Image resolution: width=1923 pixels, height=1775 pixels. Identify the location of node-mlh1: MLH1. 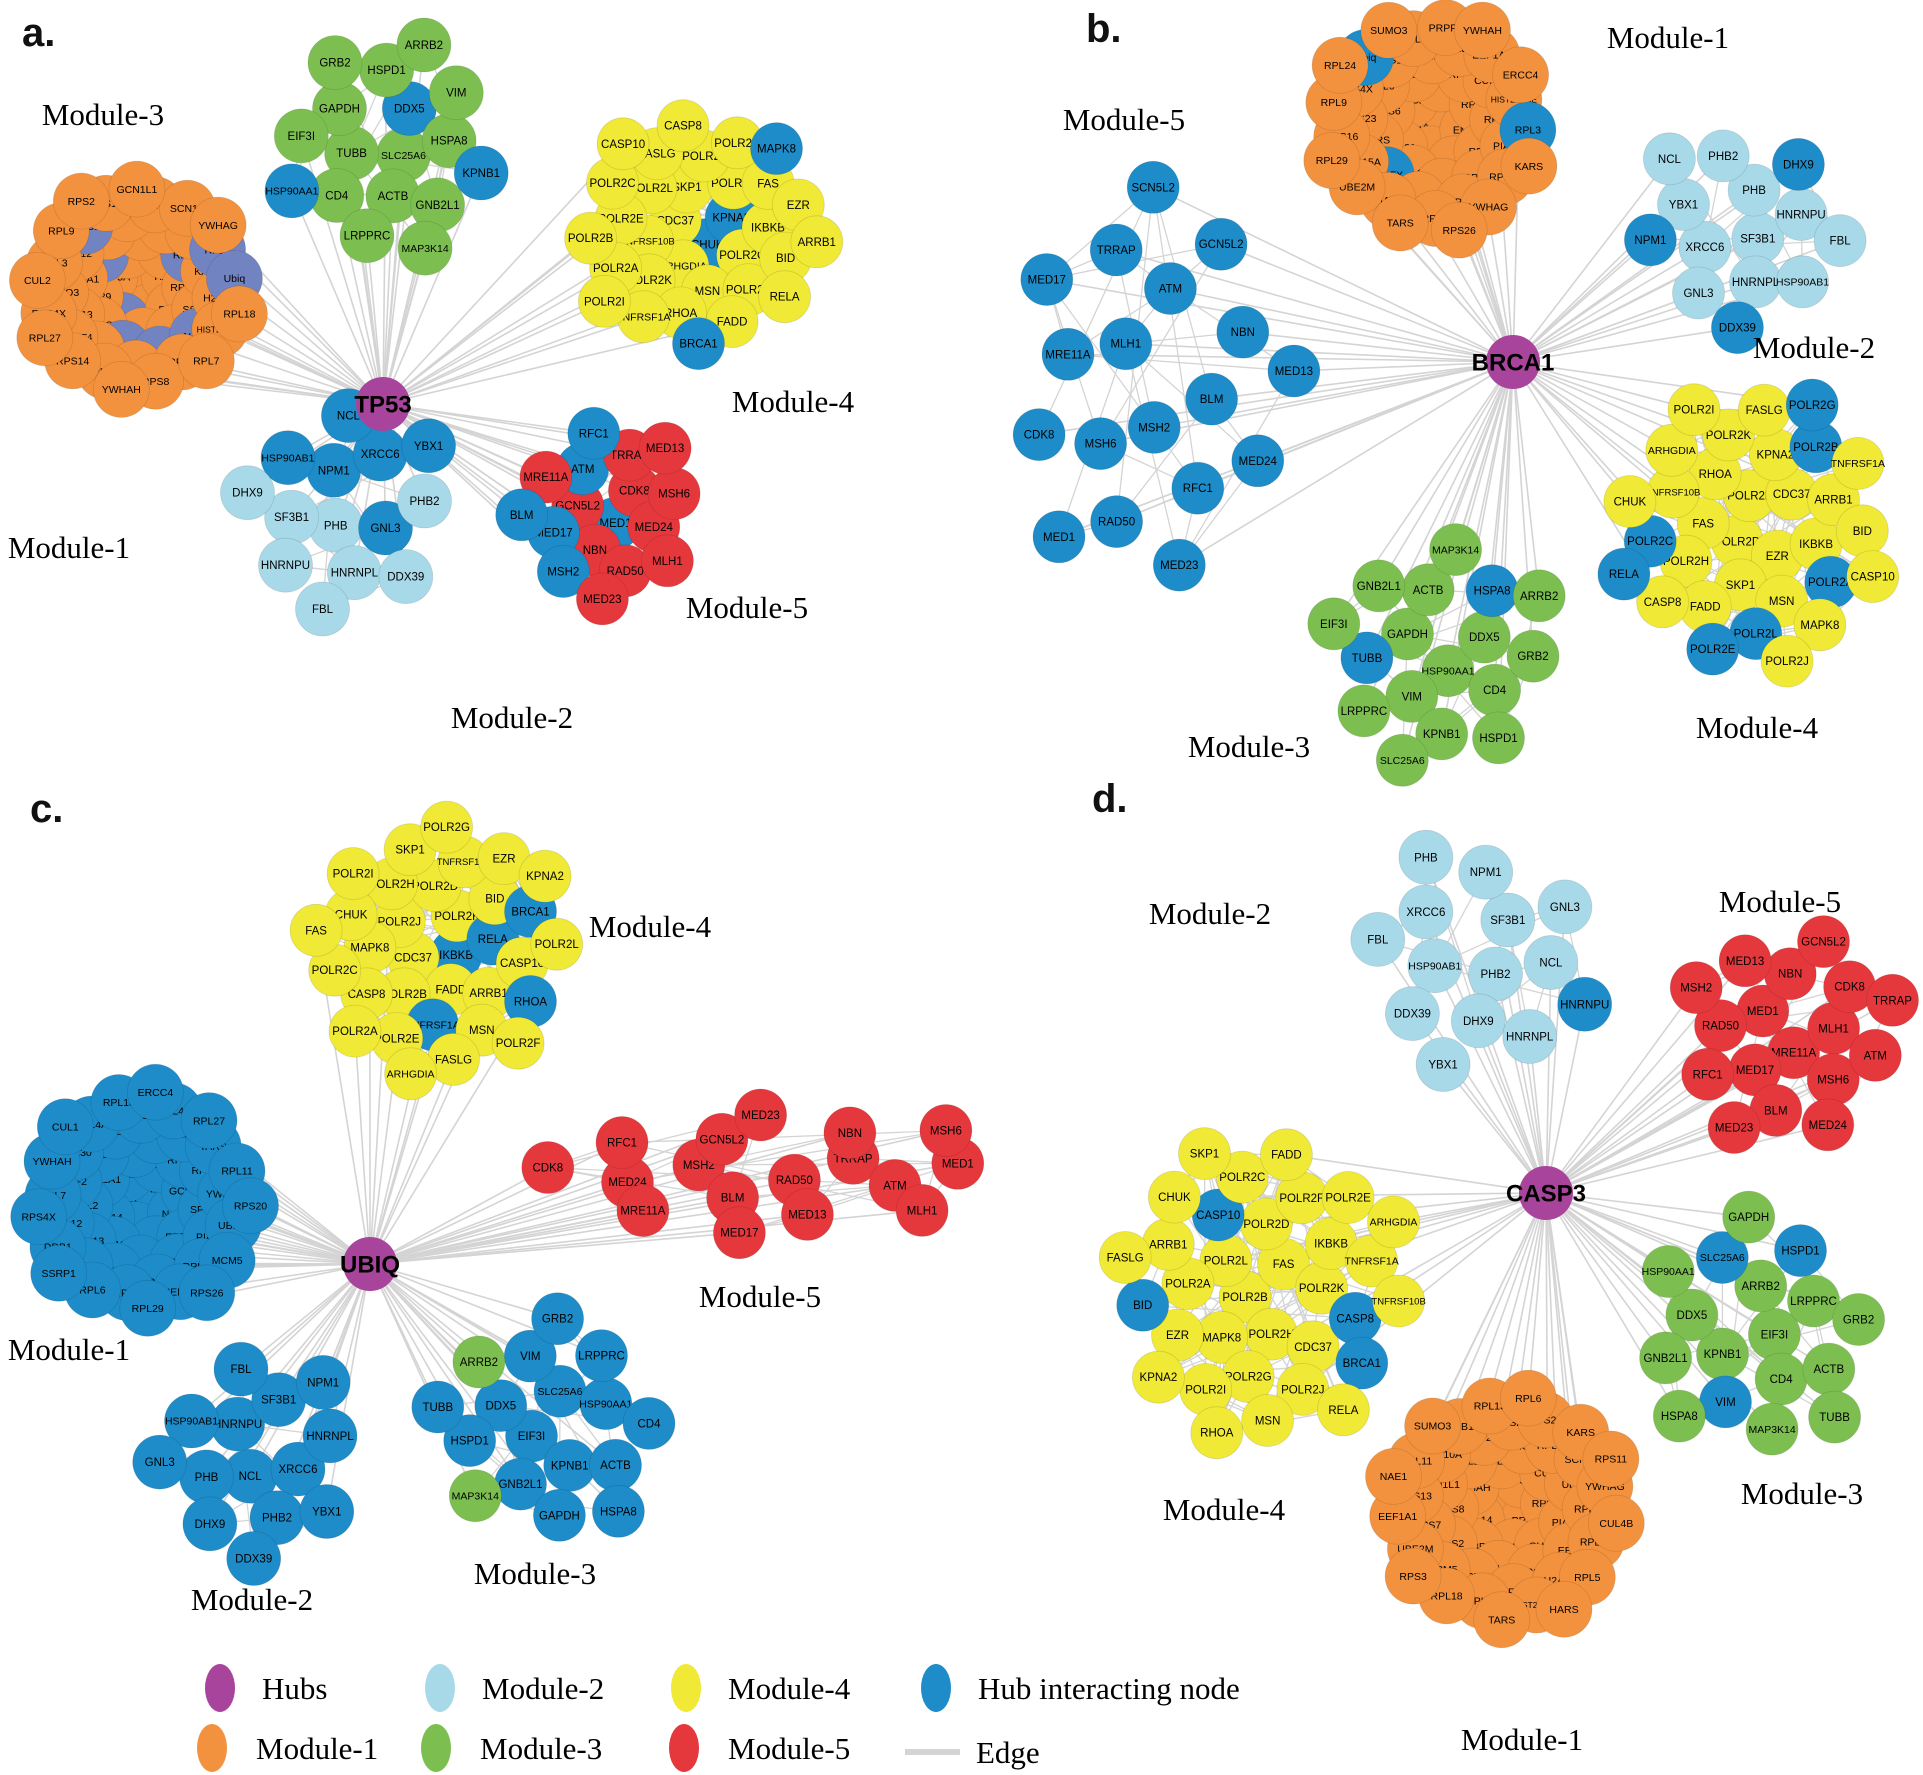
(1126, 344).